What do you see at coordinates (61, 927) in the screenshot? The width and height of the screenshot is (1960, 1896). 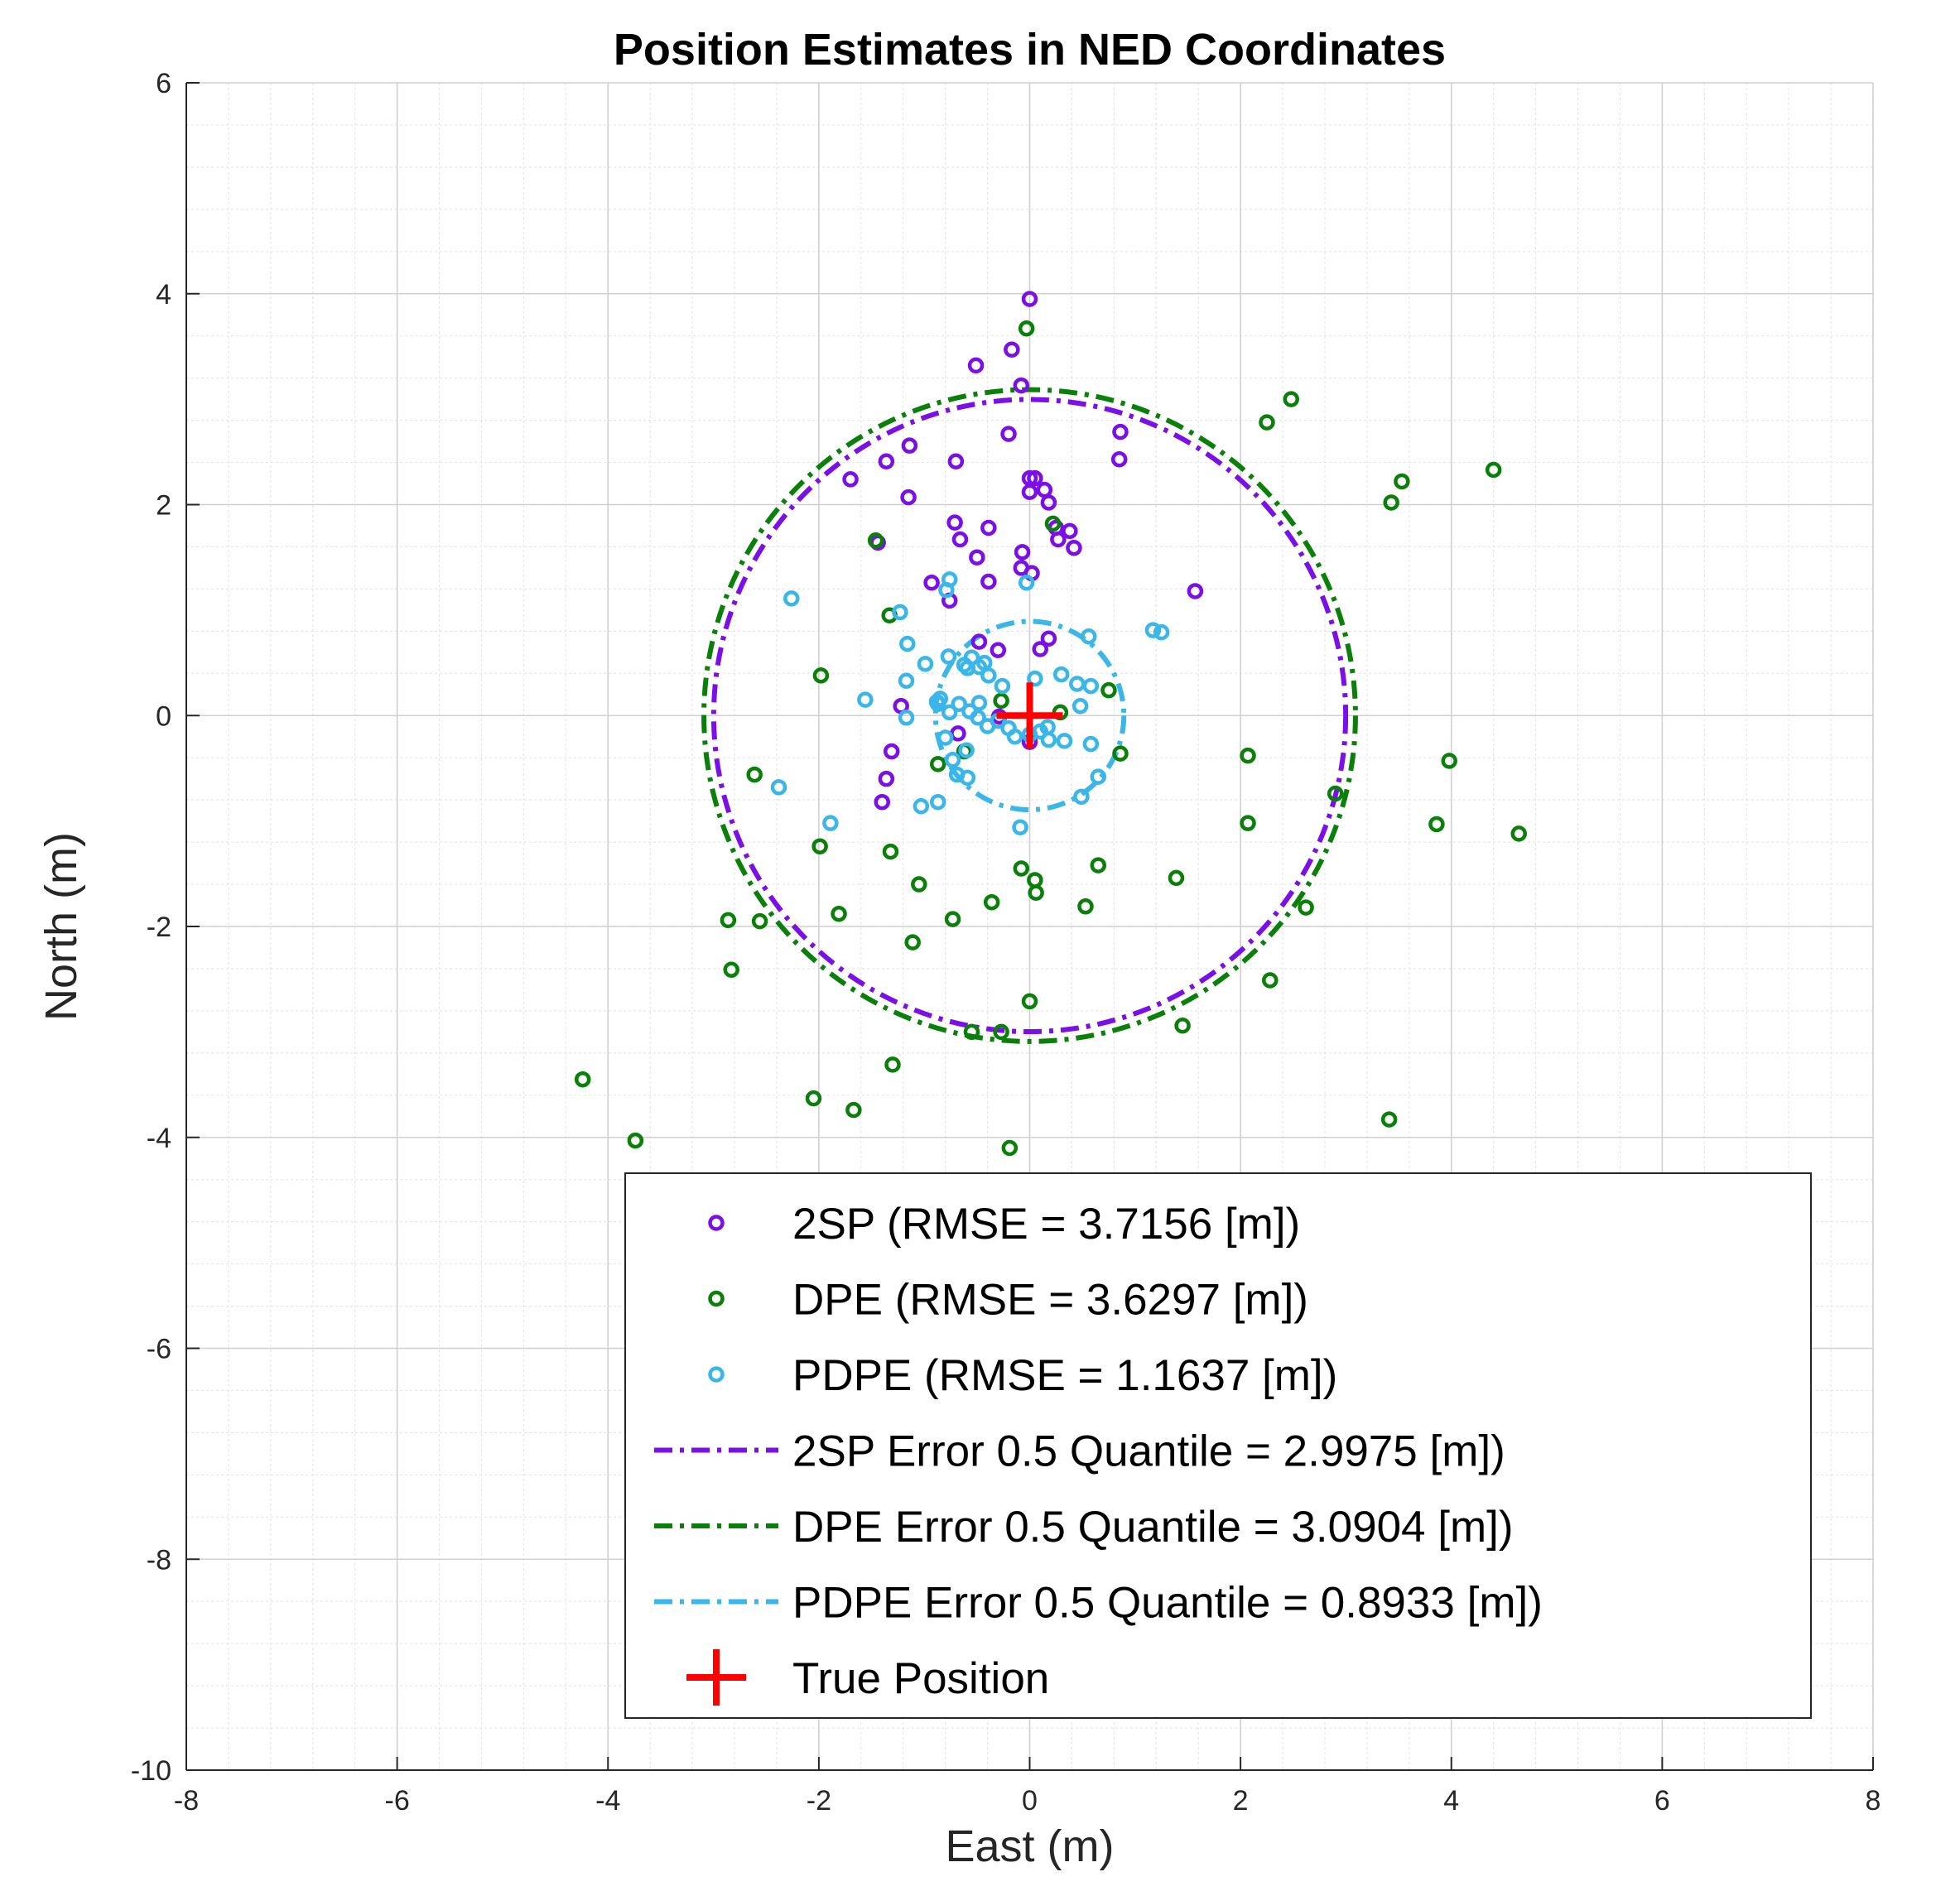 I see `y-axis-label: North (m)` at bounding box center [61, 927].